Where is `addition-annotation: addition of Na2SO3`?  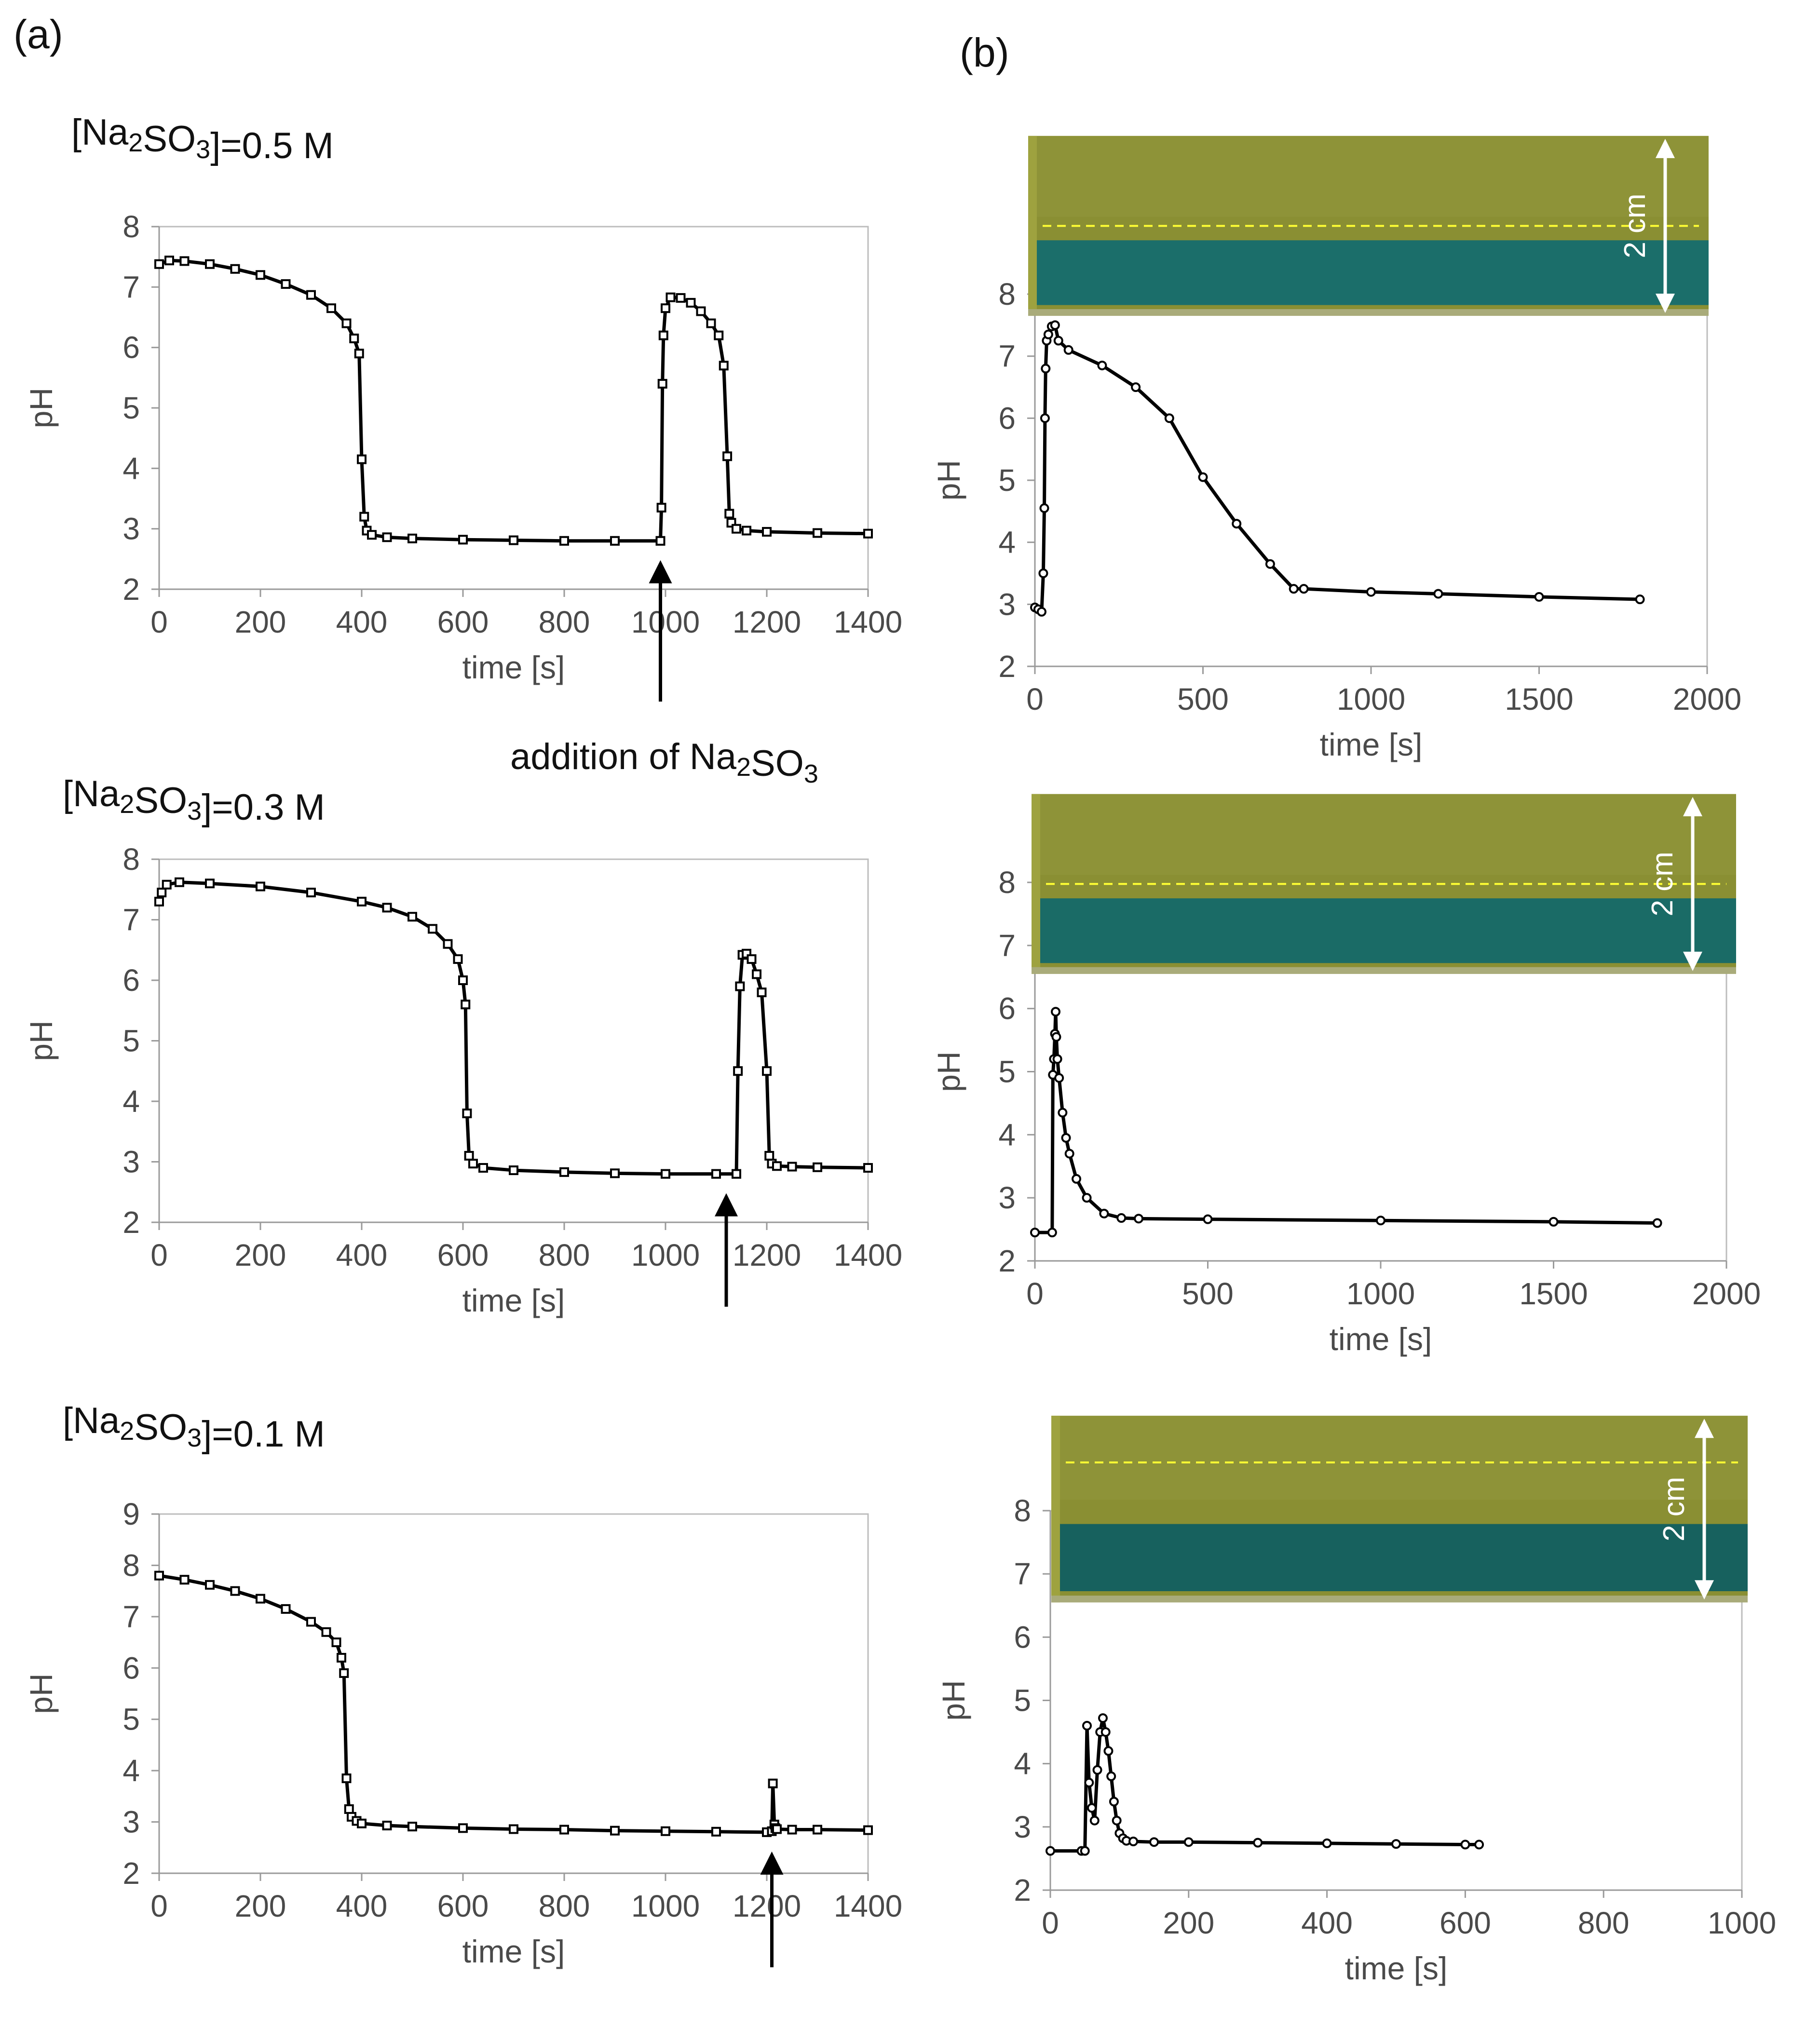
addition-annotation: addition of Na2SO3 is located at coordinates (664, 762).